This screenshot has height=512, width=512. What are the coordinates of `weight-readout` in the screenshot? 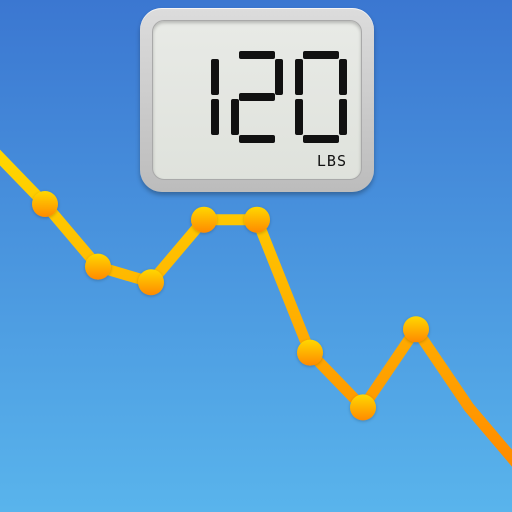 It's located at (279, 97).